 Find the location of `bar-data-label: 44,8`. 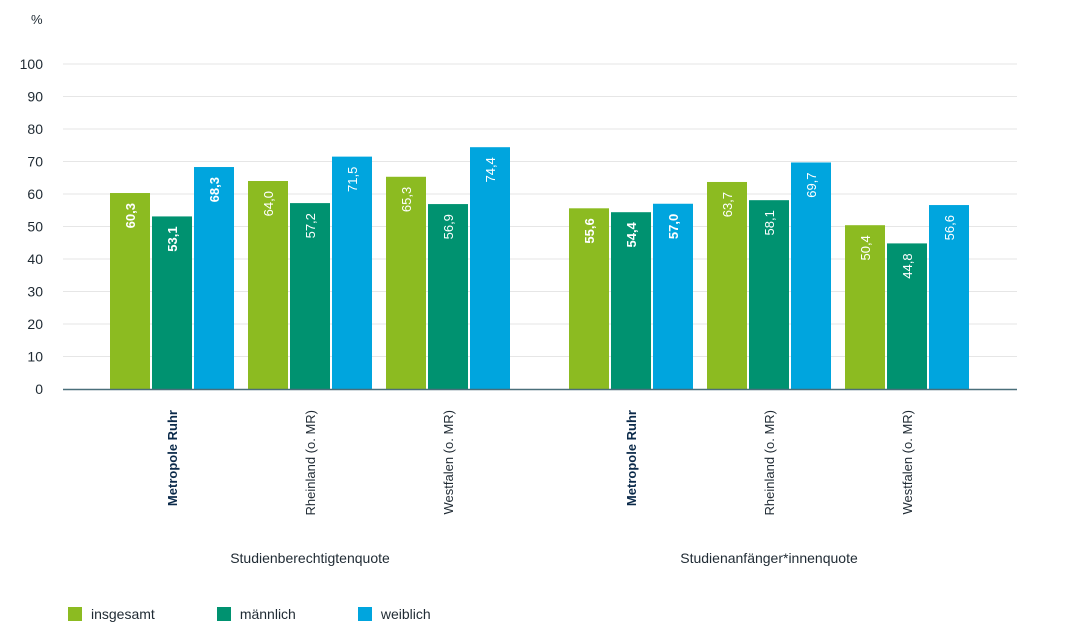

bar-data-label: 44,8 is located at coordinates (907, 265).